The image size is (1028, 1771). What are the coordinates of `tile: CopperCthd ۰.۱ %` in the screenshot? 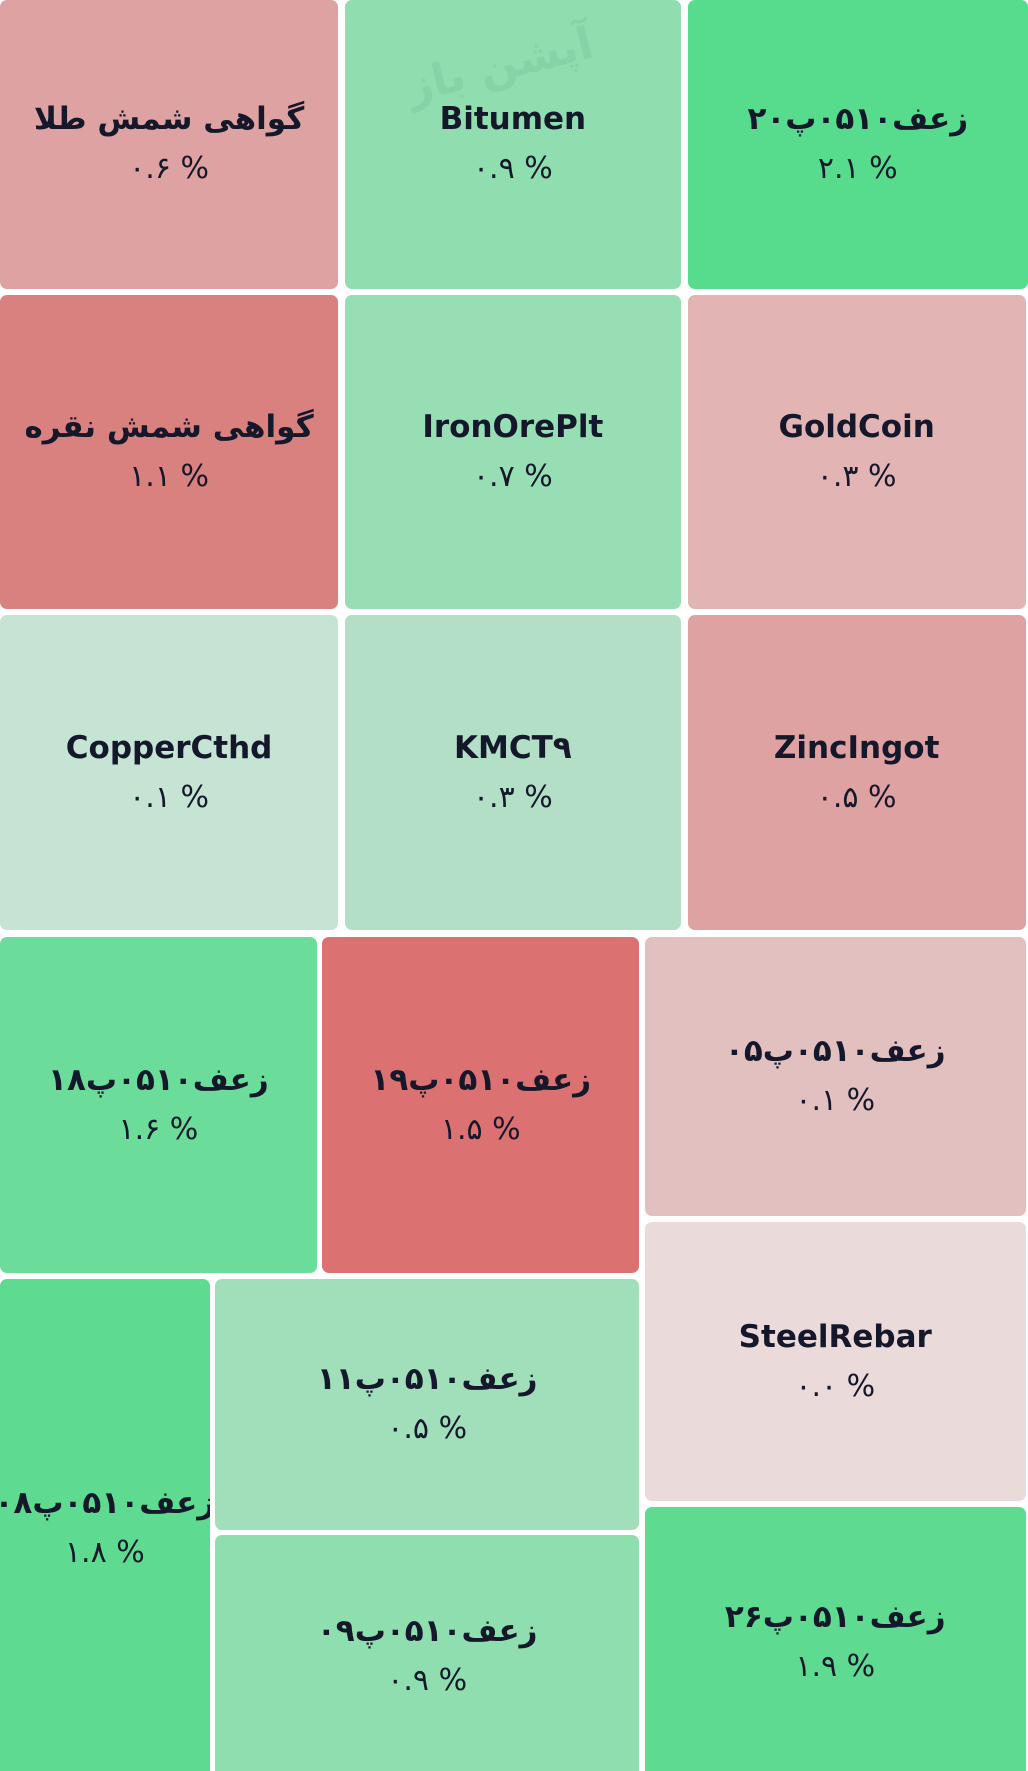 It's located at (169, 772).